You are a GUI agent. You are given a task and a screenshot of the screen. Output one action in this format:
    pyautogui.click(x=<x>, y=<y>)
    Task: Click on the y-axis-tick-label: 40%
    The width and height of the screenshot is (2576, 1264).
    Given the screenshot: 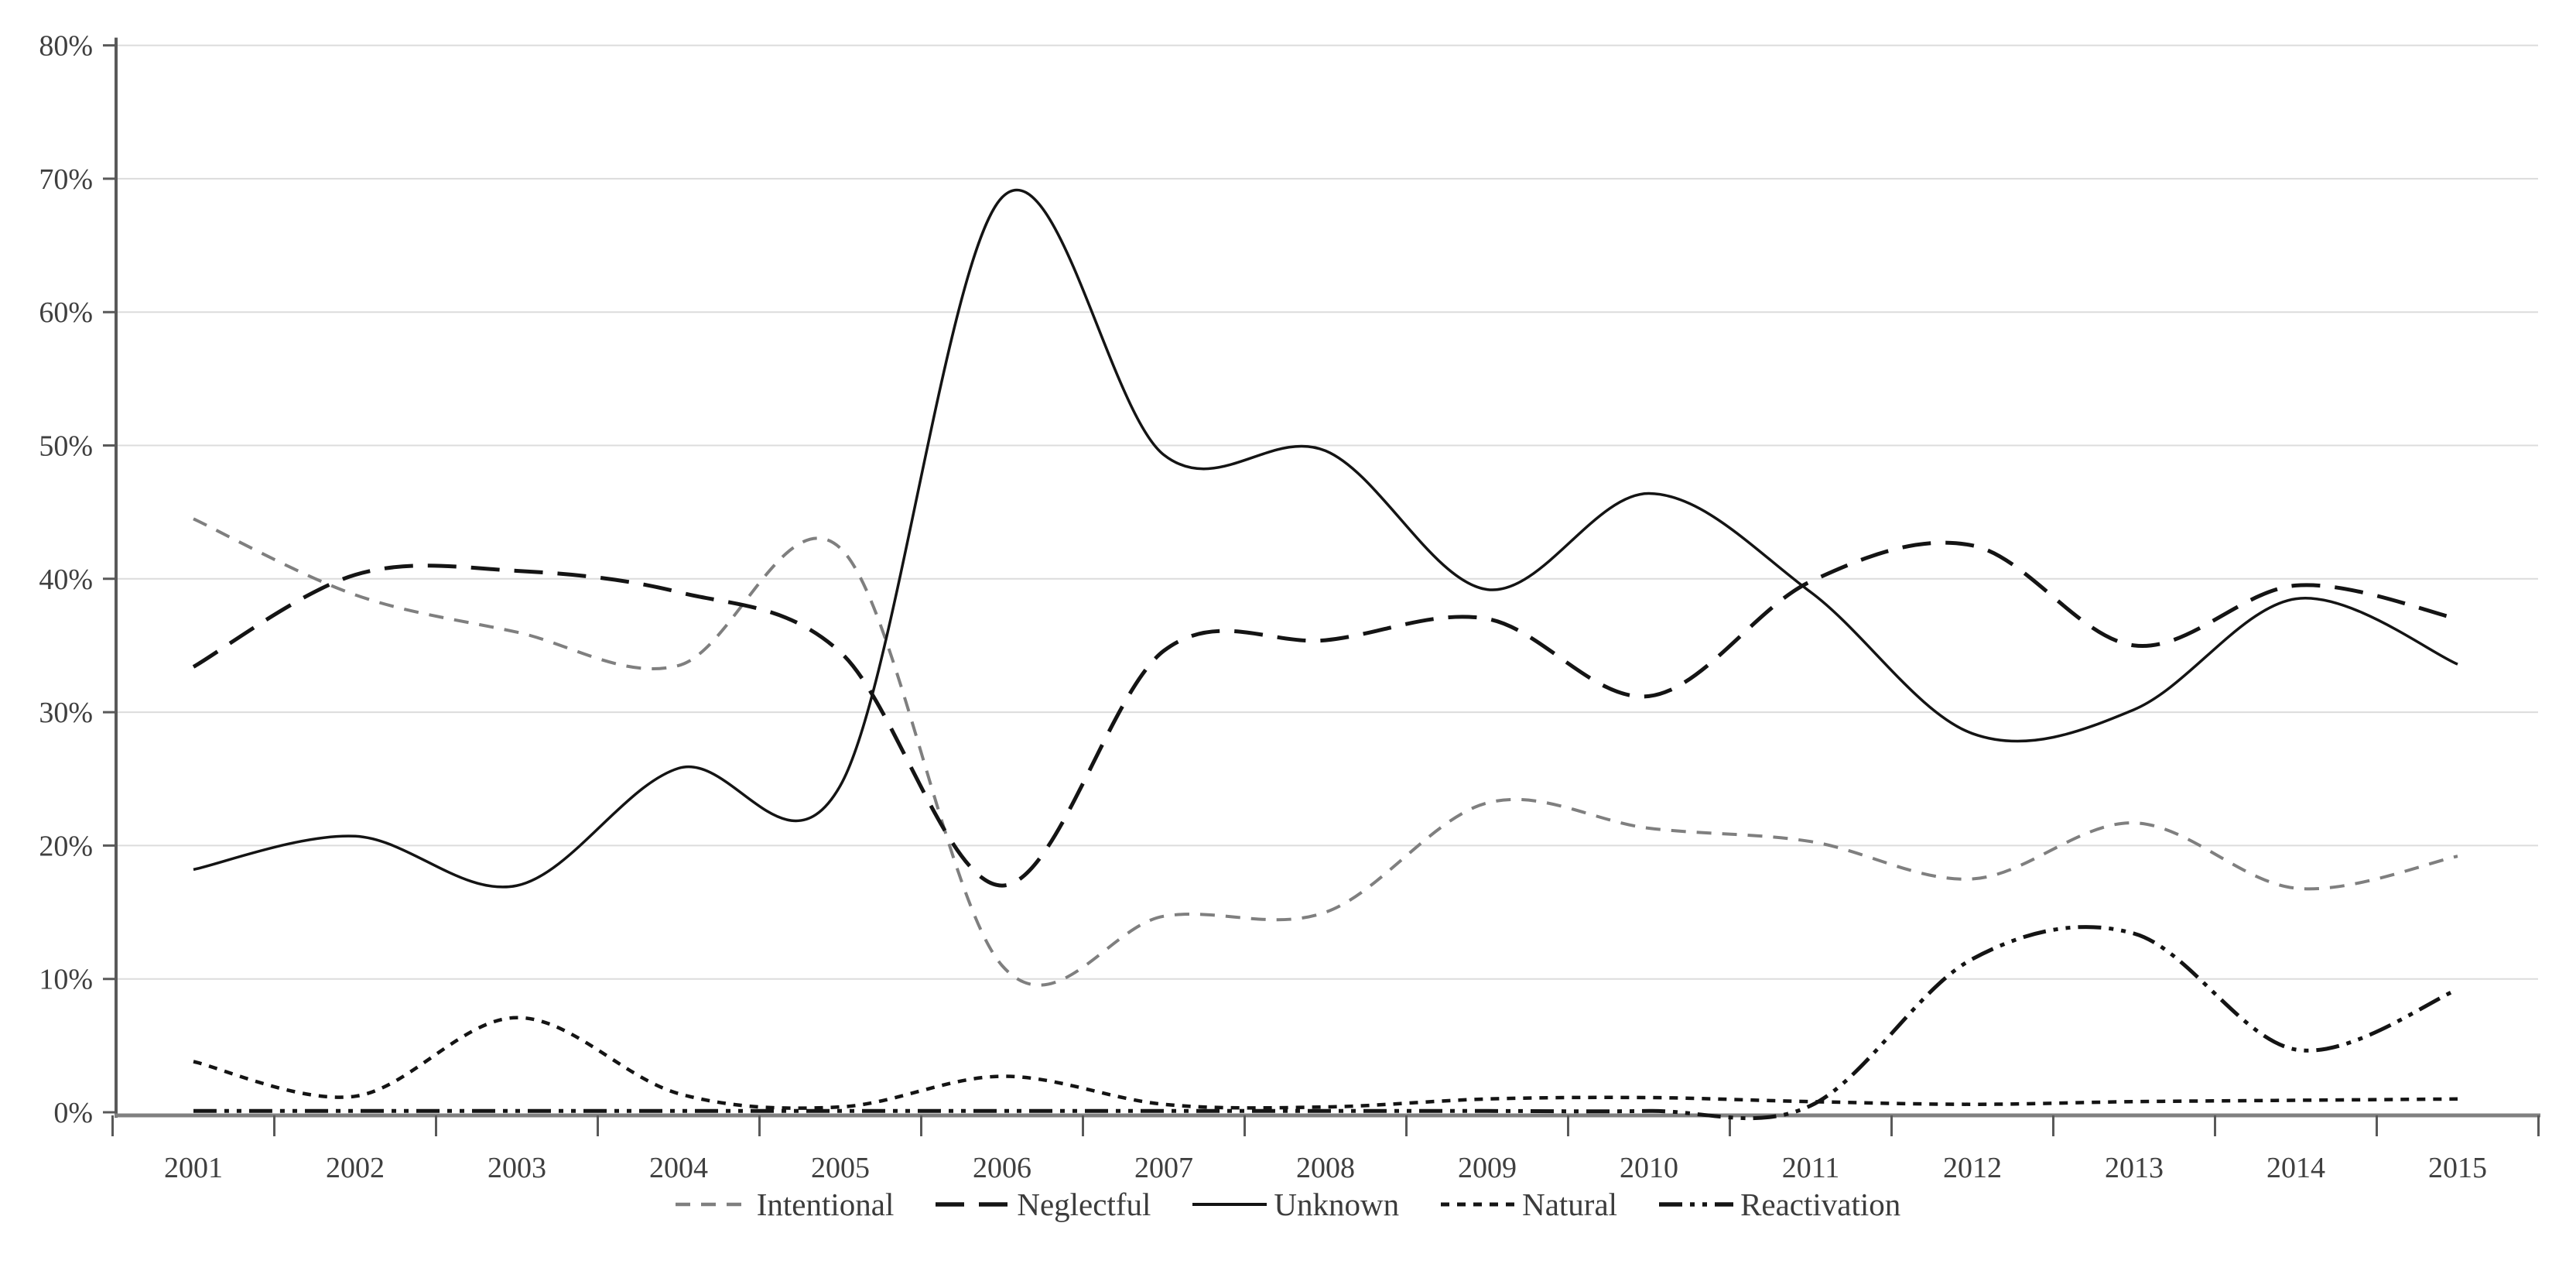 What is the action you would take?
    pyautogui.click(x=66, y=579)
    